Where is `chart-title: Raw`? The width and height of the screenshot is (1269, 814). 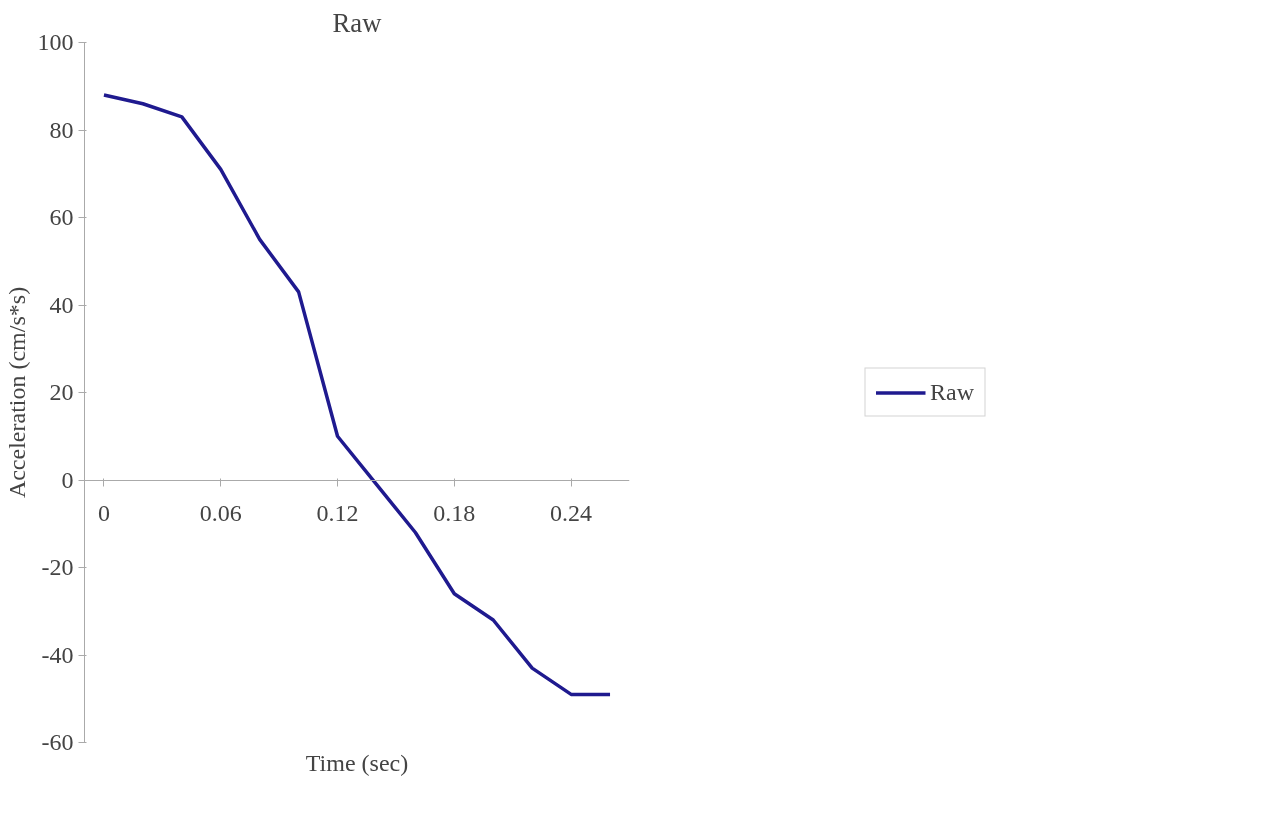 chart-title: Raw is located at coordinates (357, 22).